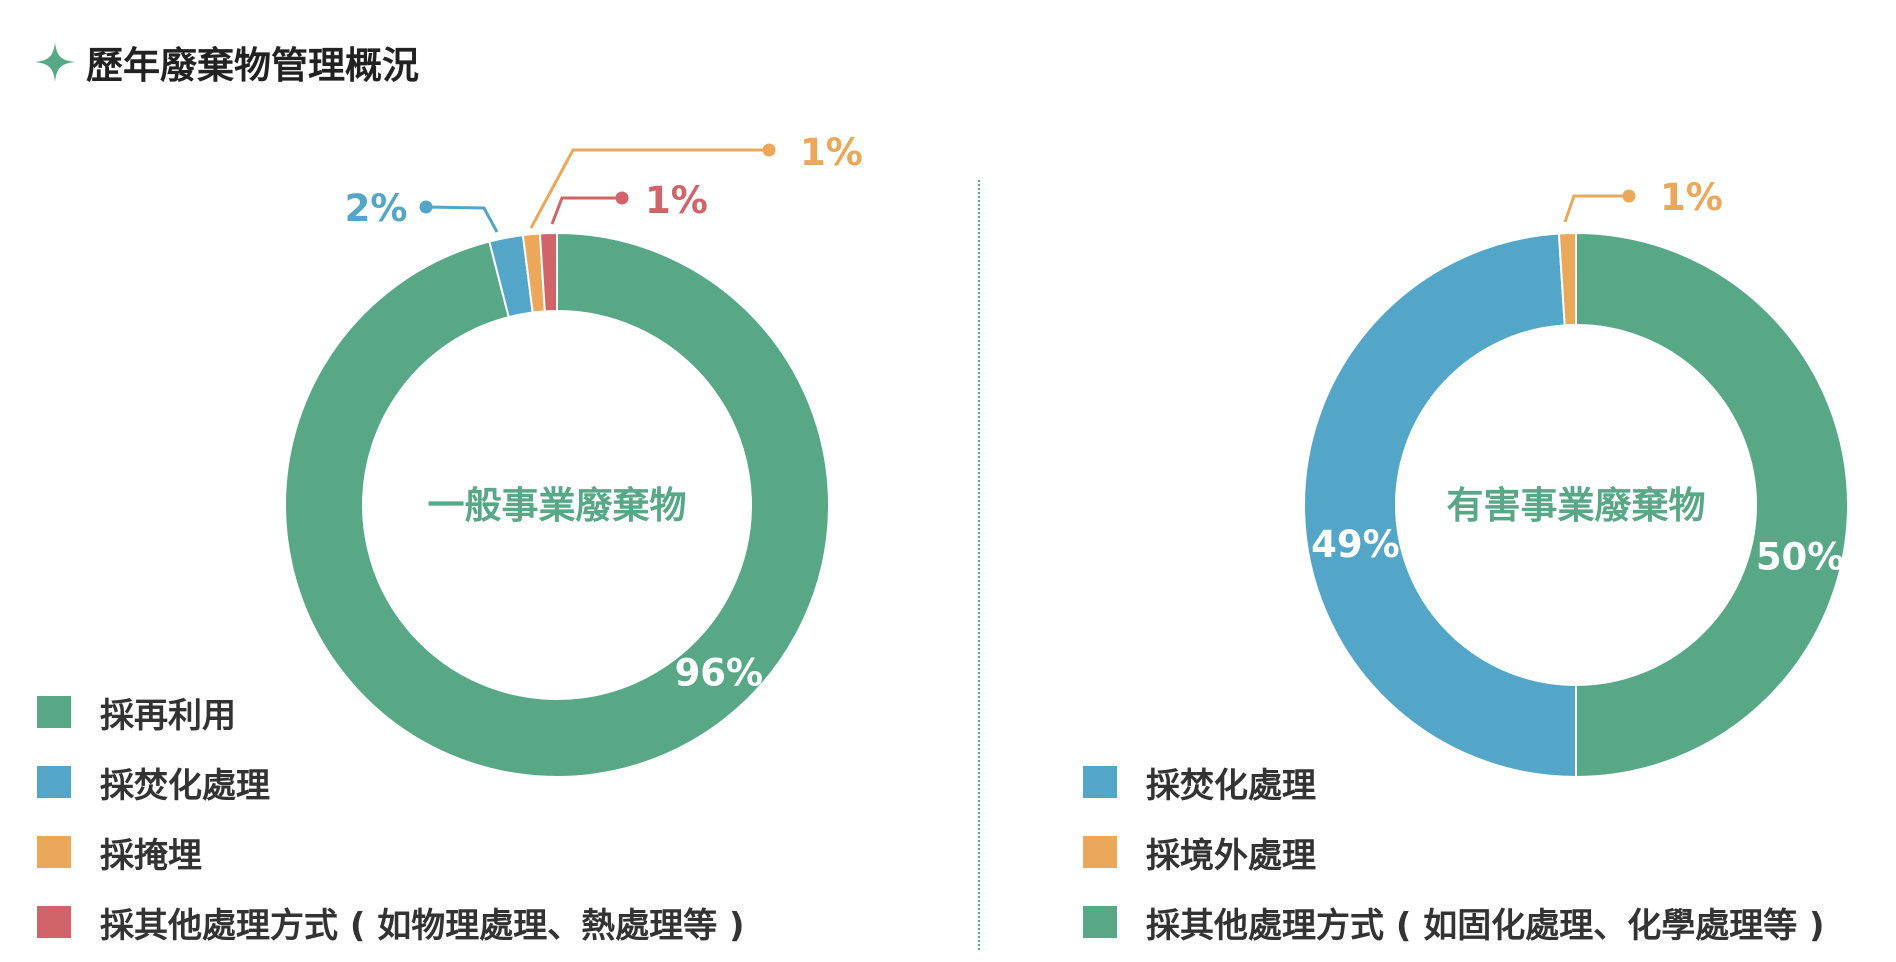  I want to click on chart-divider, so click(979, 565).